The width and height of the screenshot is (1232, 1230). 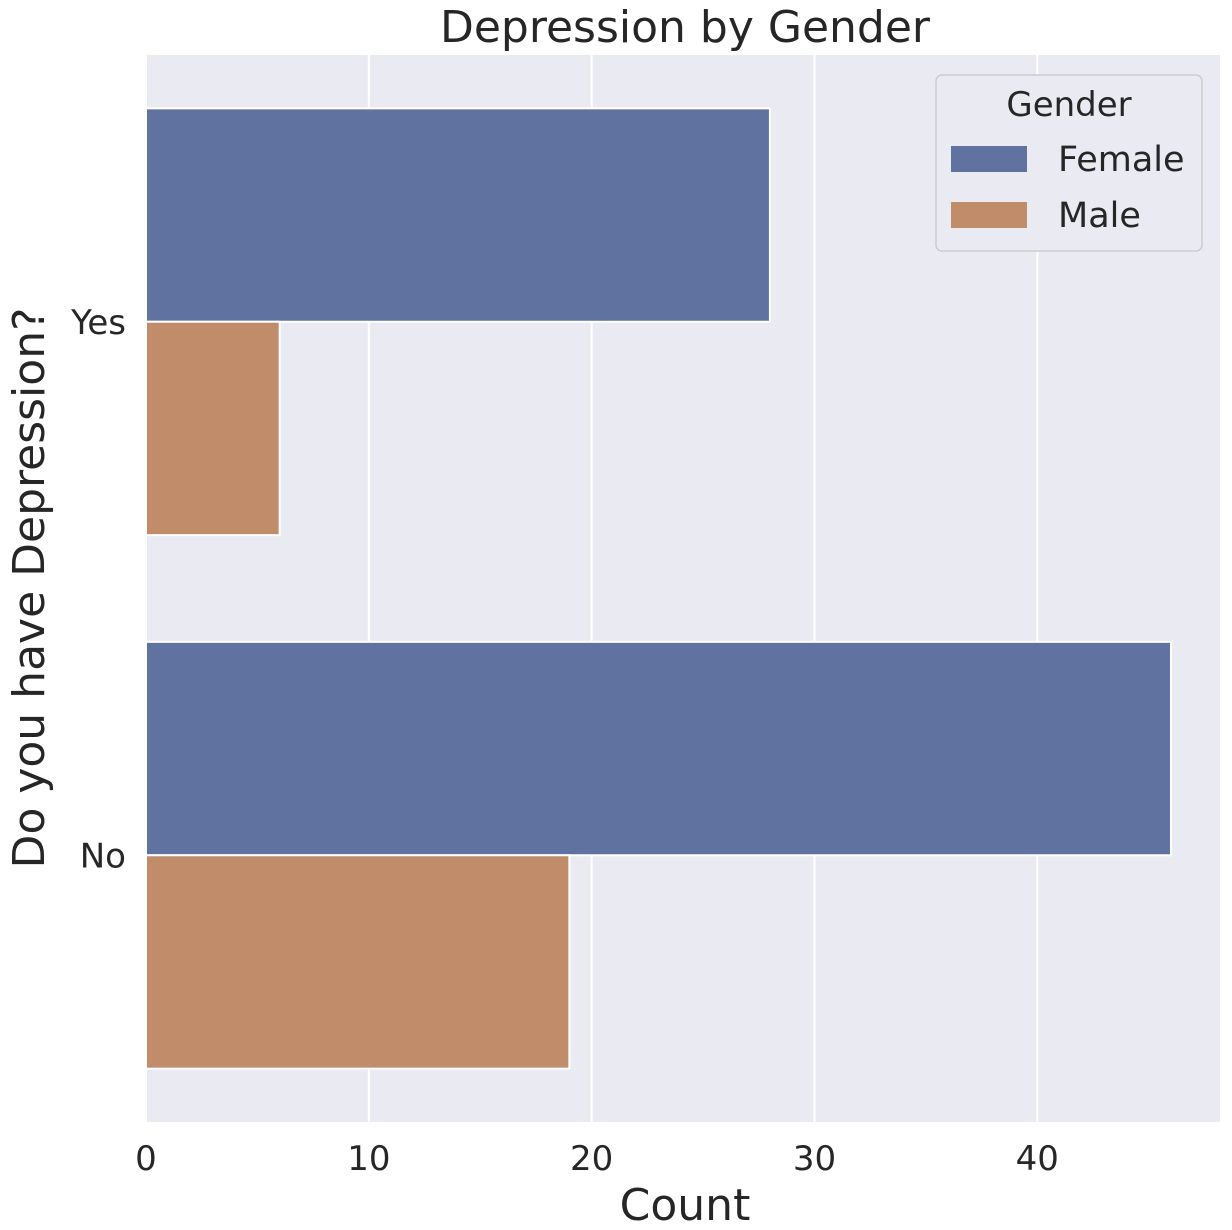 What do you see at coordinates (989, 215) in the screenshot?
I see `legend-swatch-male` at bounding box center [989, 215].